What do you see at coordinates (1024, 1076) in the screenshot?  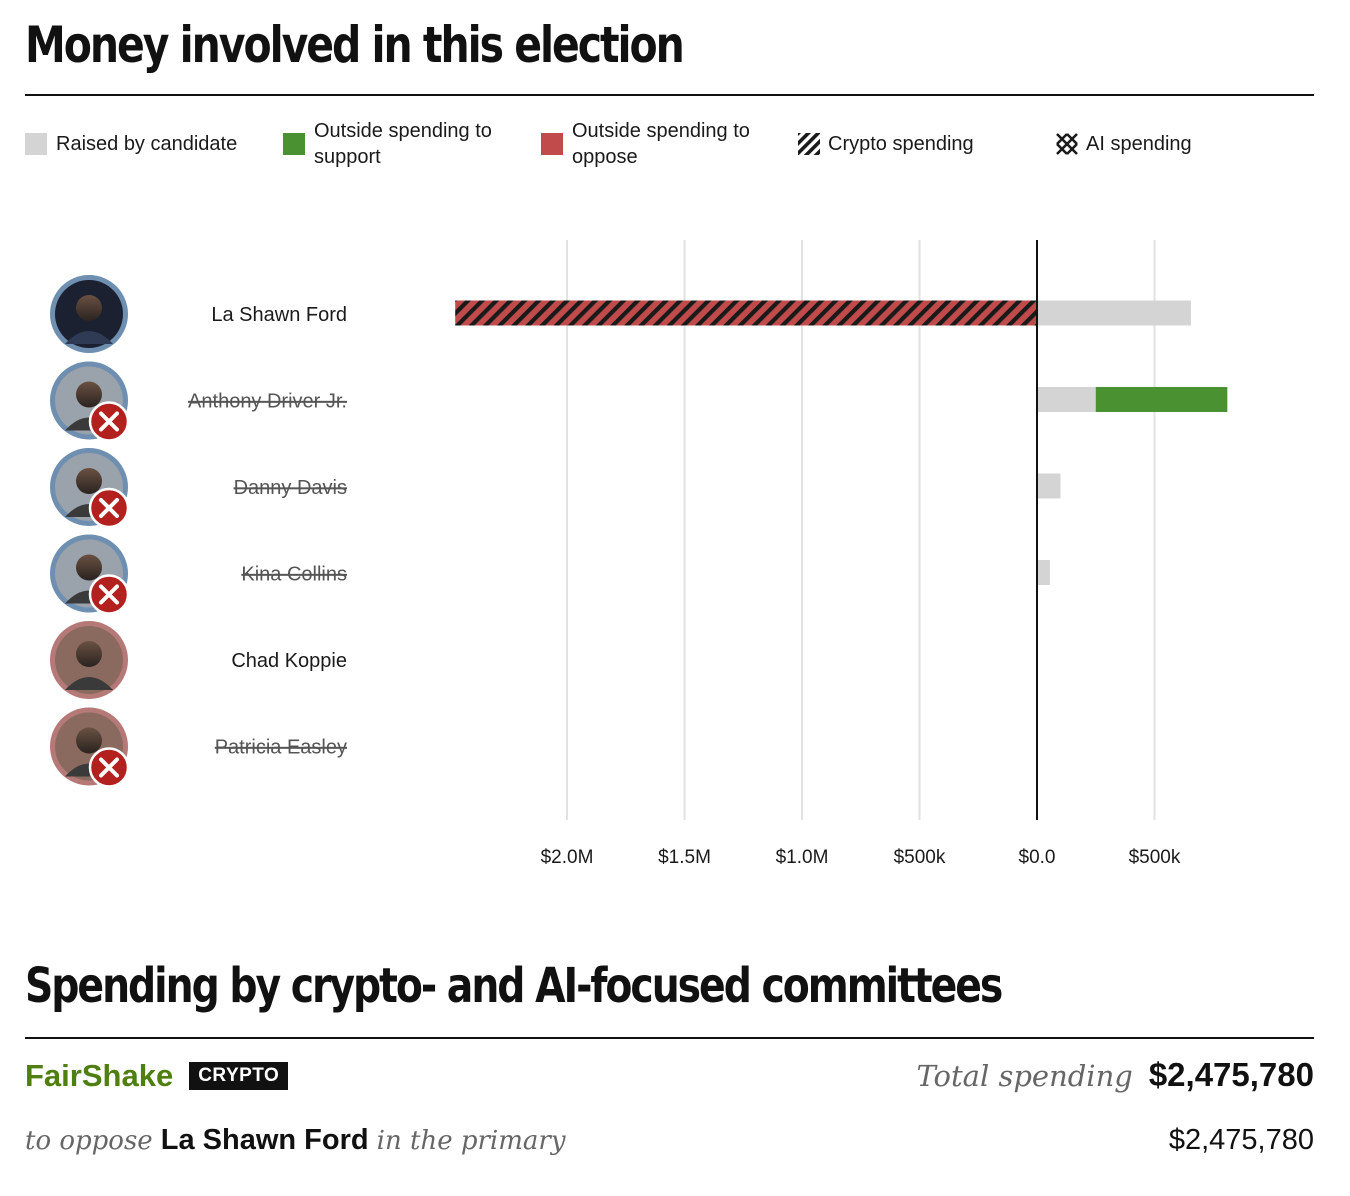 I see `total-spending-label: Total spending` at bounding box center [1024, 1076].